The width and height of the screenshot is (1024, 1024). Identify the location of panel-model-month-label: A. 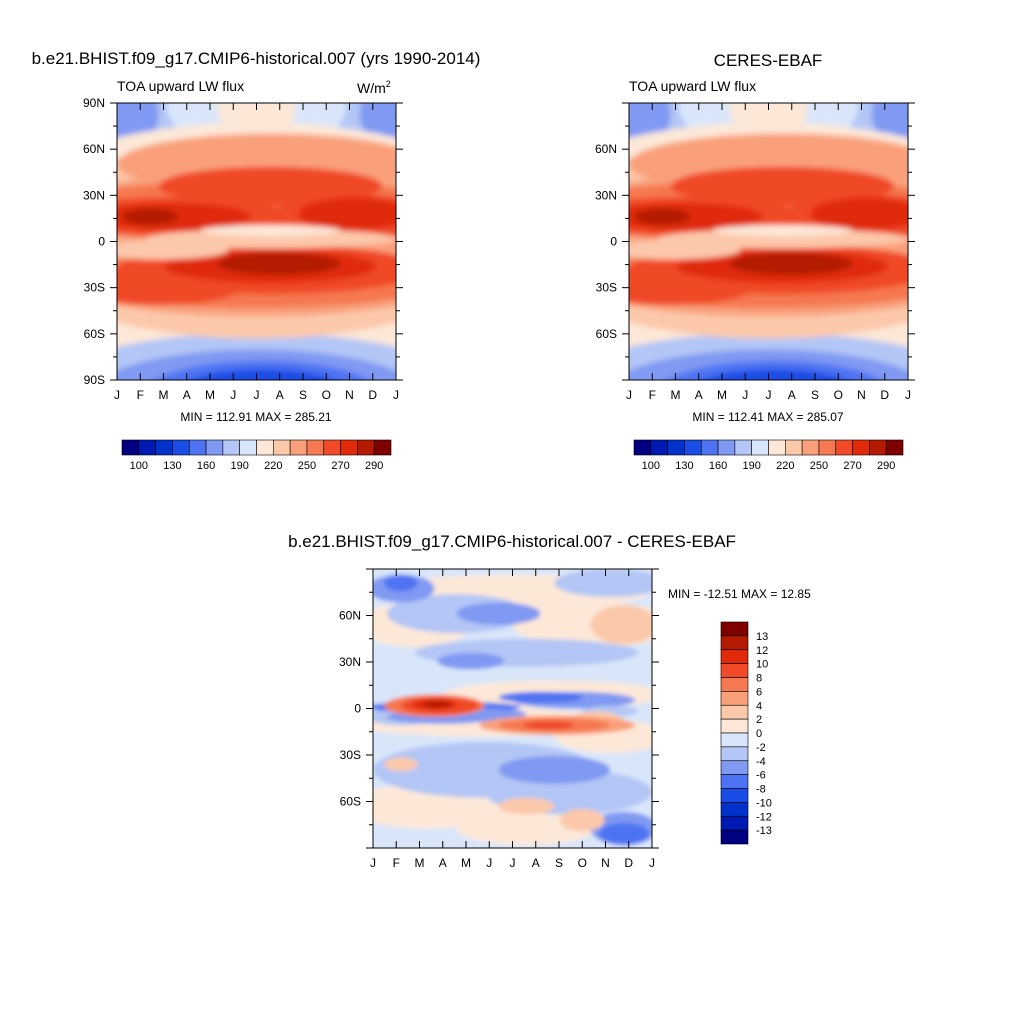
(280, 395).